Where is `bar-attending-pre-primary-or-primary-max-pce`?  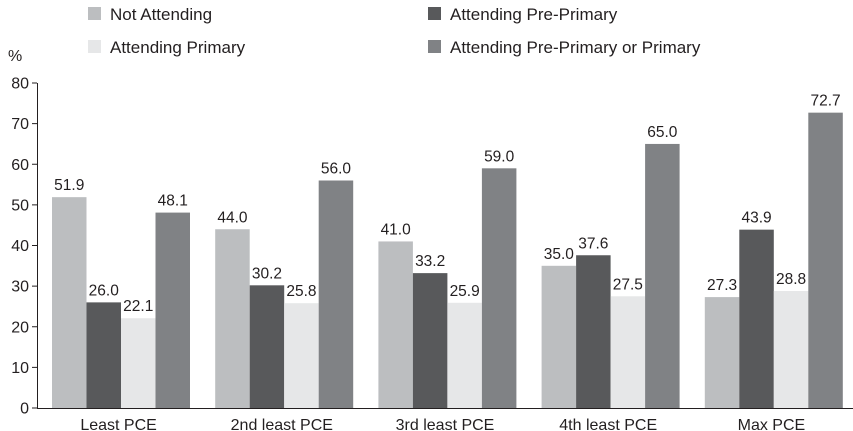
bar-attending-pre-primary-or-primary-max-pce is located at coordinates (825, 260).